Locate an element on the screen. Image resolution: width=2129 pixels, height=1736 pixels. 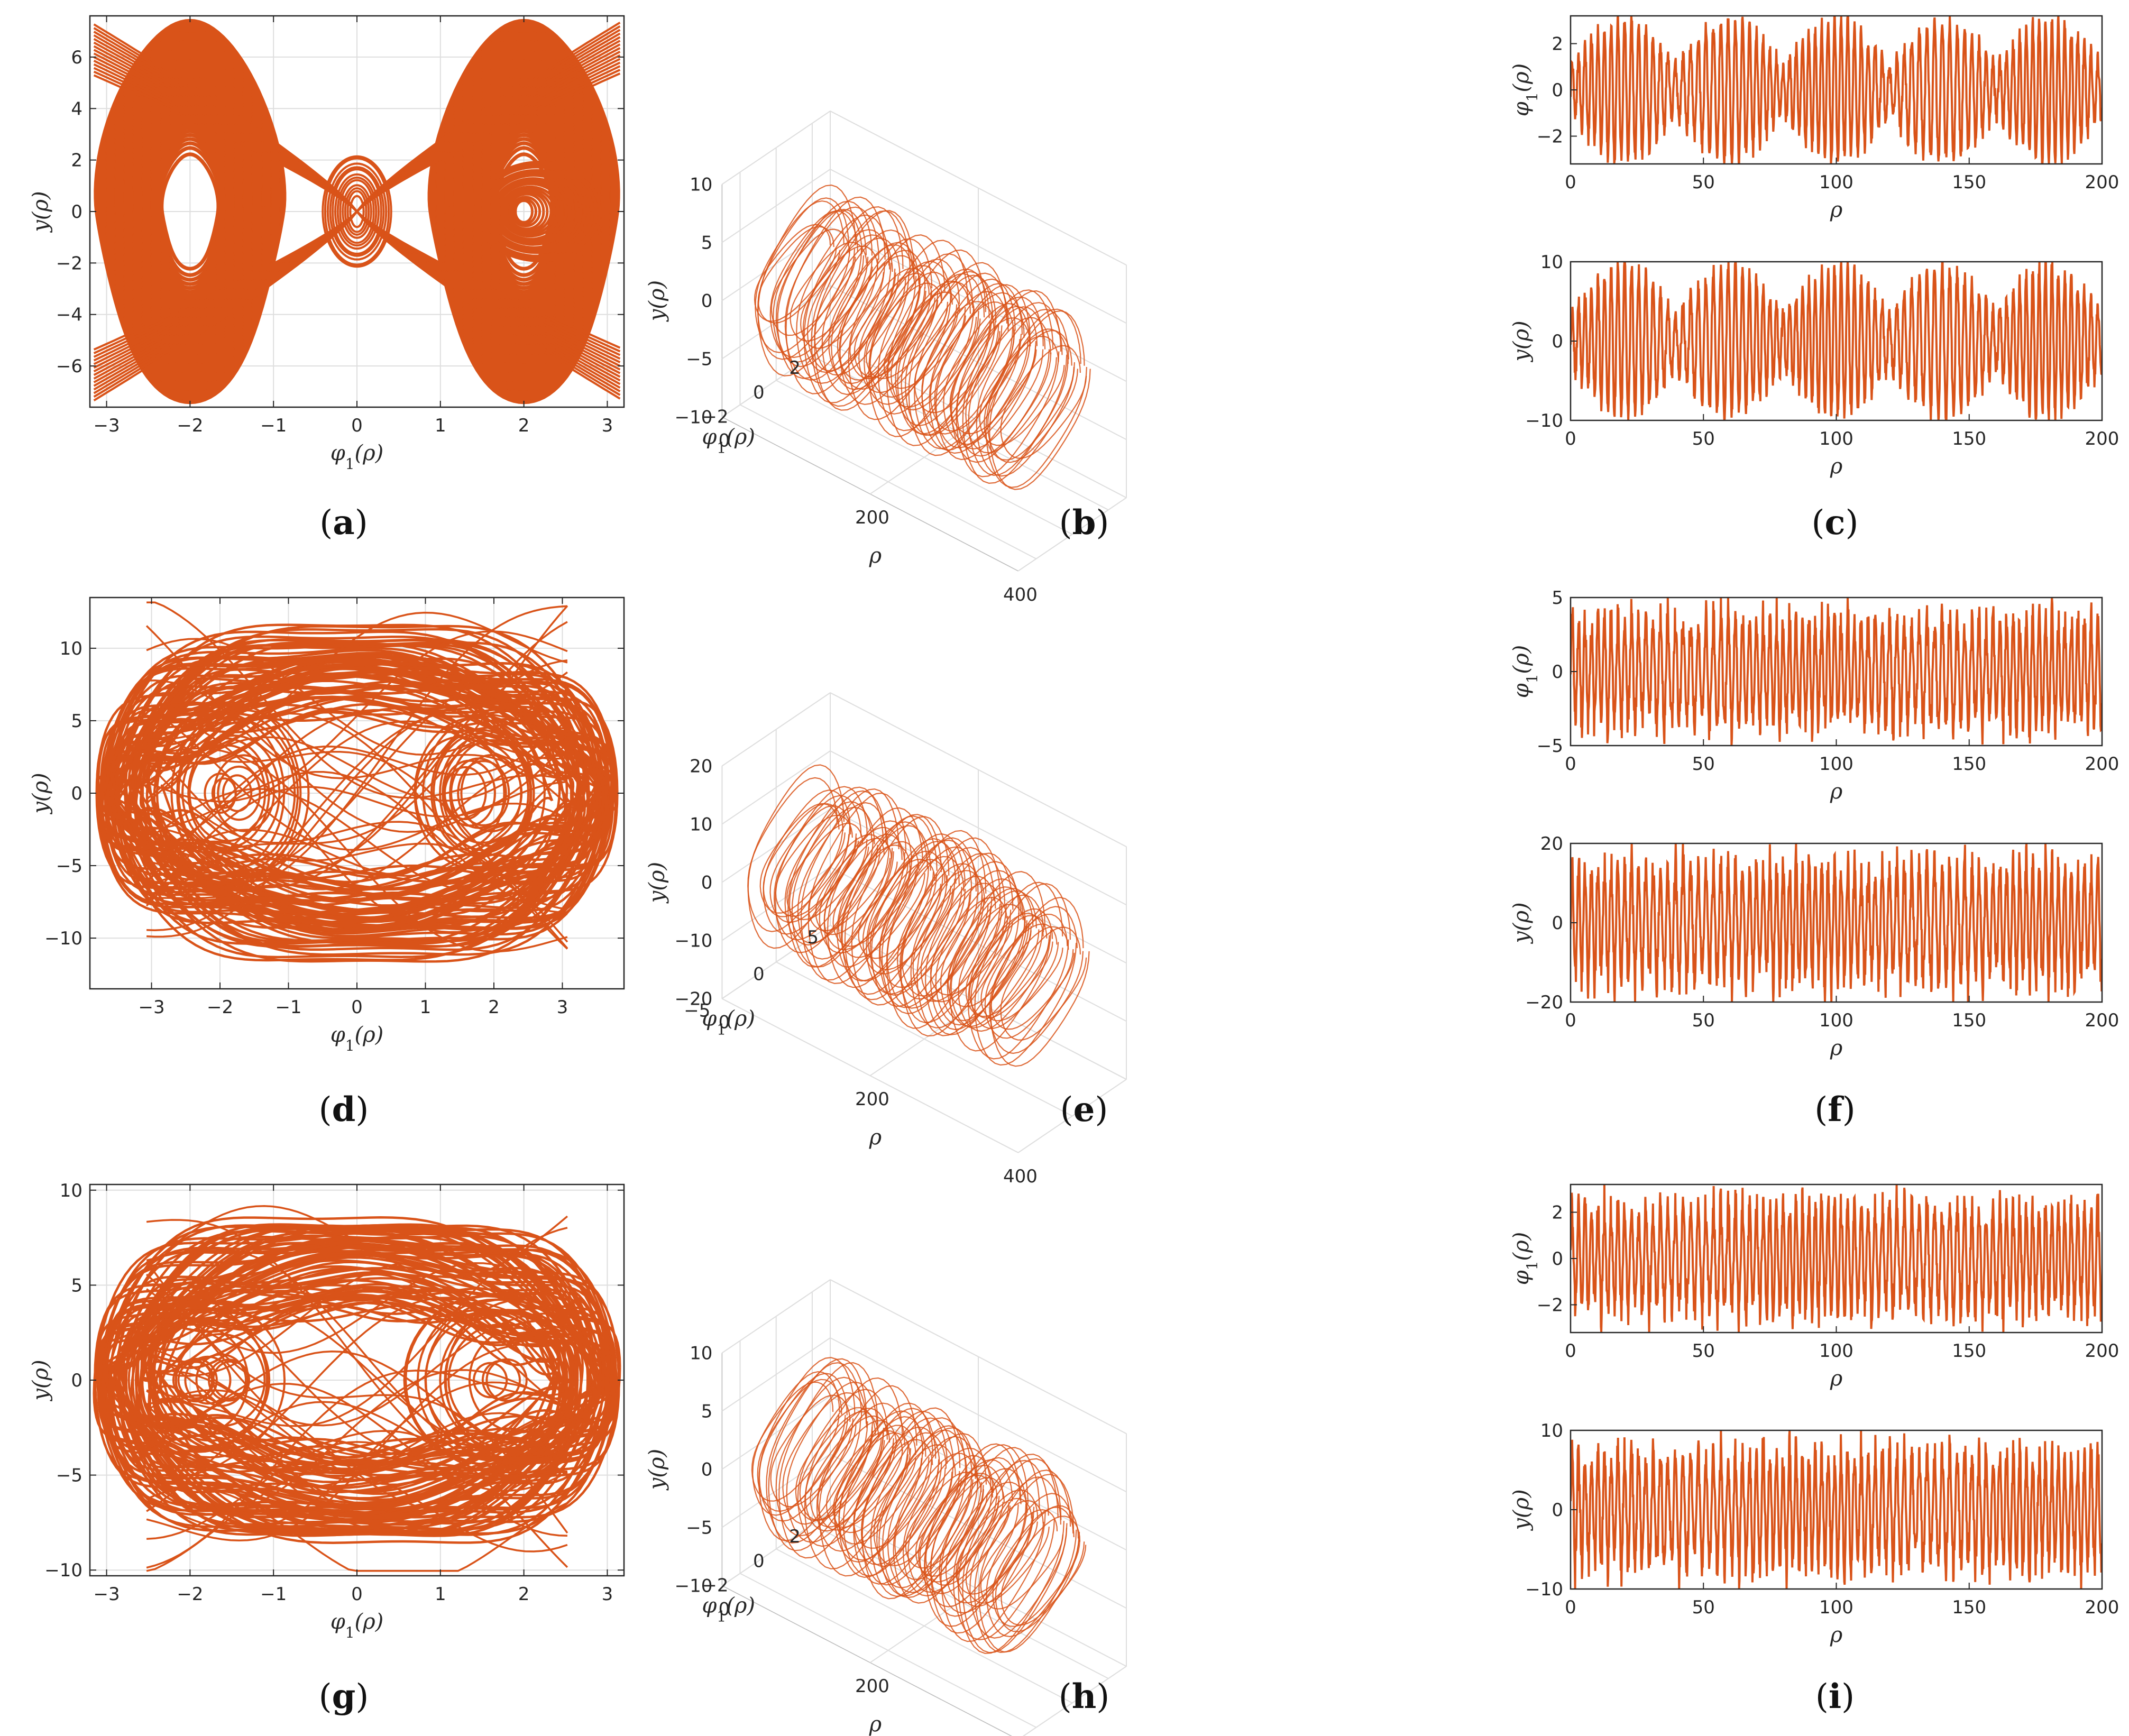
rho-axis-label: ρ is located at coordinates (875, 556).